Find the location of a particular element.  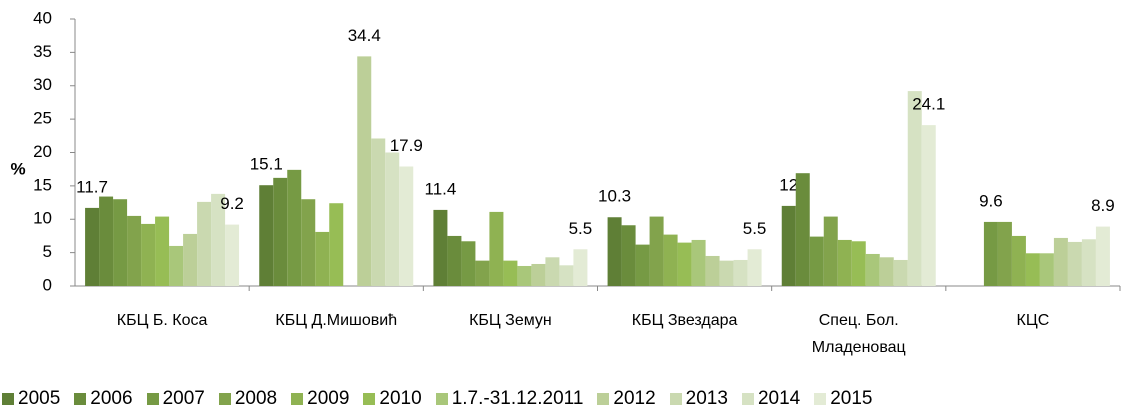

legend-label: 2014 is located at coordinates (779, 398).